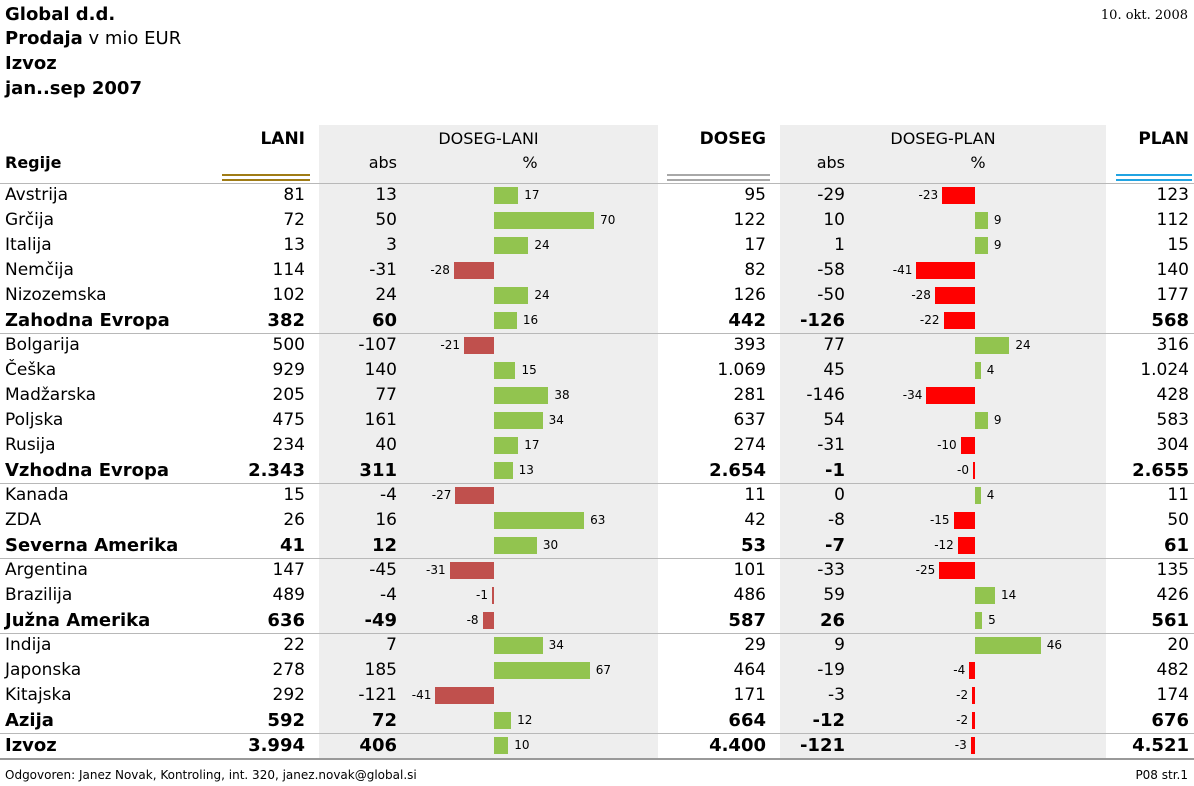 This screenshot has height=786, width=1194. I want to click on lani-value: 114, so click(288, 270).